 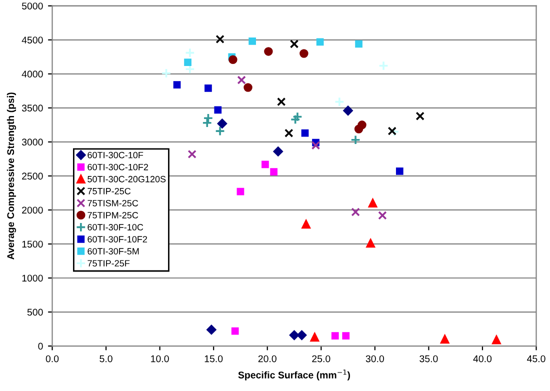 I want to click on x-tick-label: 40.0, so click(x=482, y=358).